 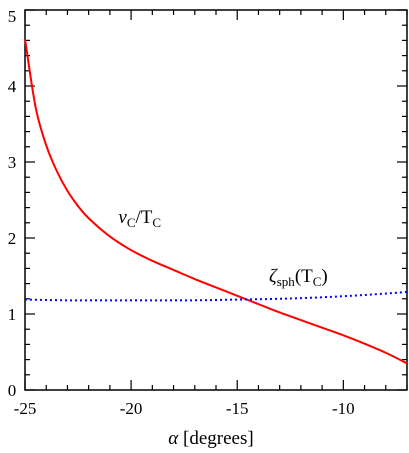 What do you see at coordinates (25, 408) in the screenshot?
I see `x-tick-label: -25` at bounding box center [25, 408].